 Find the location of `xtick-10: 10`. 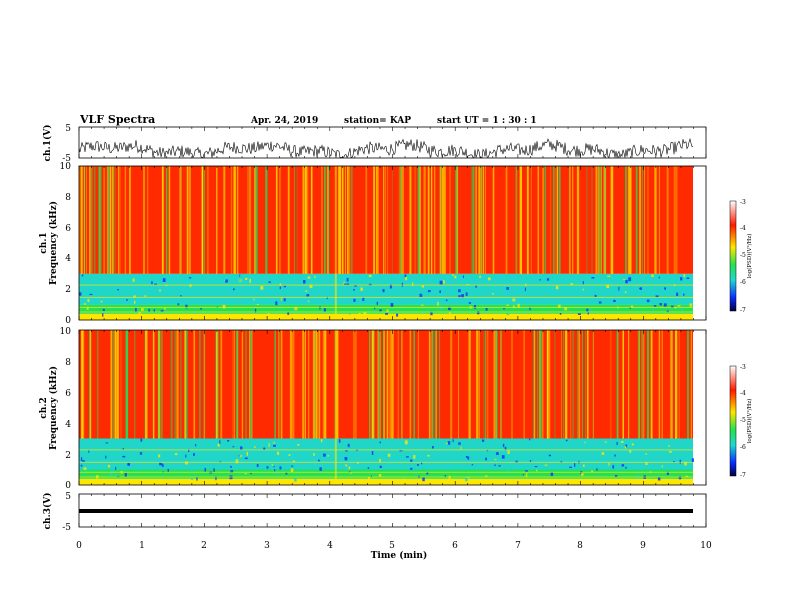

xtick-10: 10 is located at coordinates (706, 546).